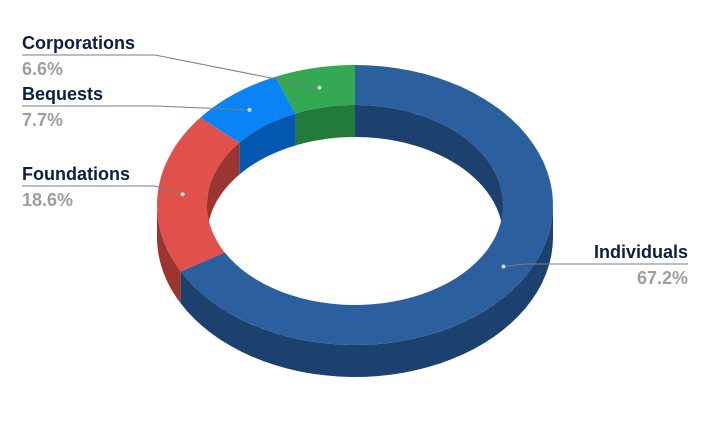  I want to click on leader-line-foundations, so click(102, 190).